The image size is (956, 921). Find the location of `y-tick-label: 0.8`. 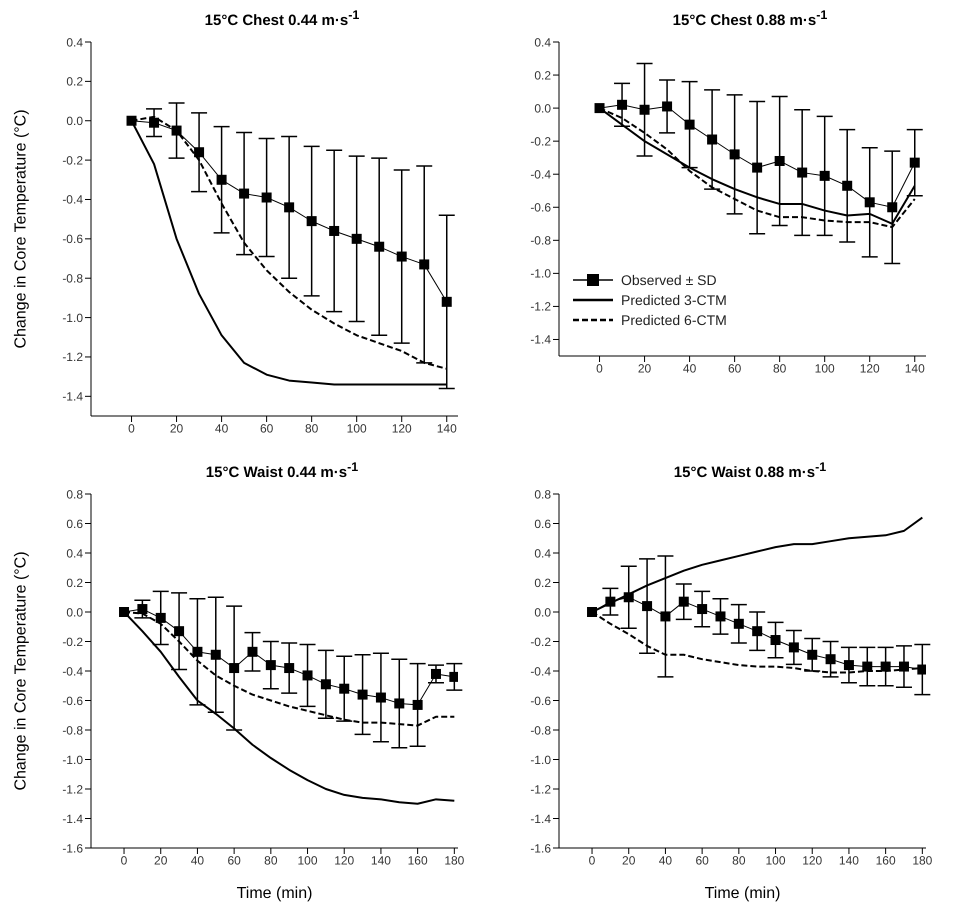

y-tick-label: 0.8 is located at coordinates (75, 494).